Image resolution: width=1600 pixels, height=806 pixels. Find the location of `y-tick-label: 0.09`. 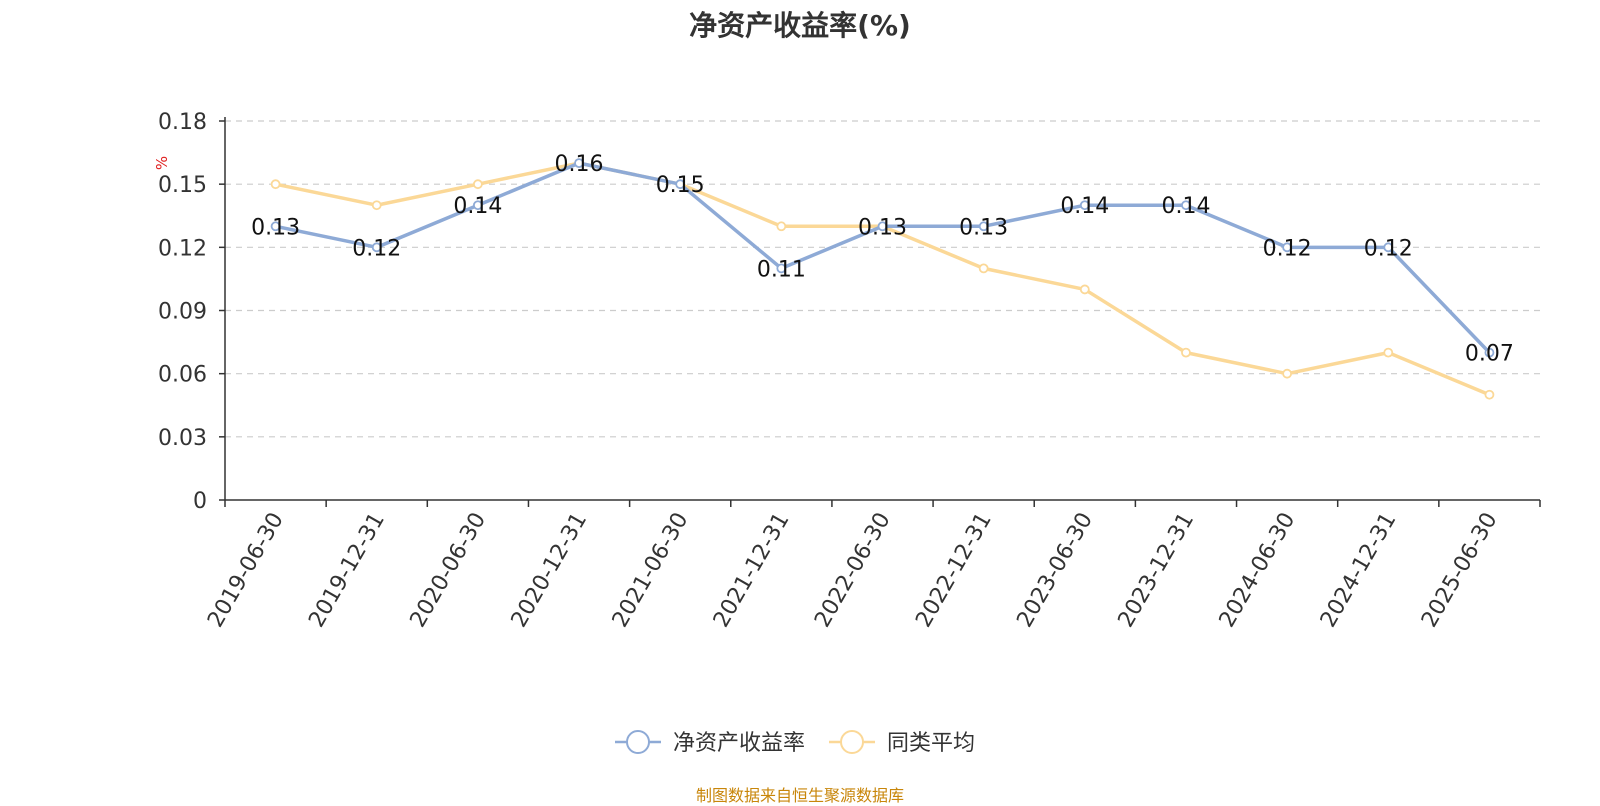

y-tick-label: 0.09 is located at coordinates (182, 312).